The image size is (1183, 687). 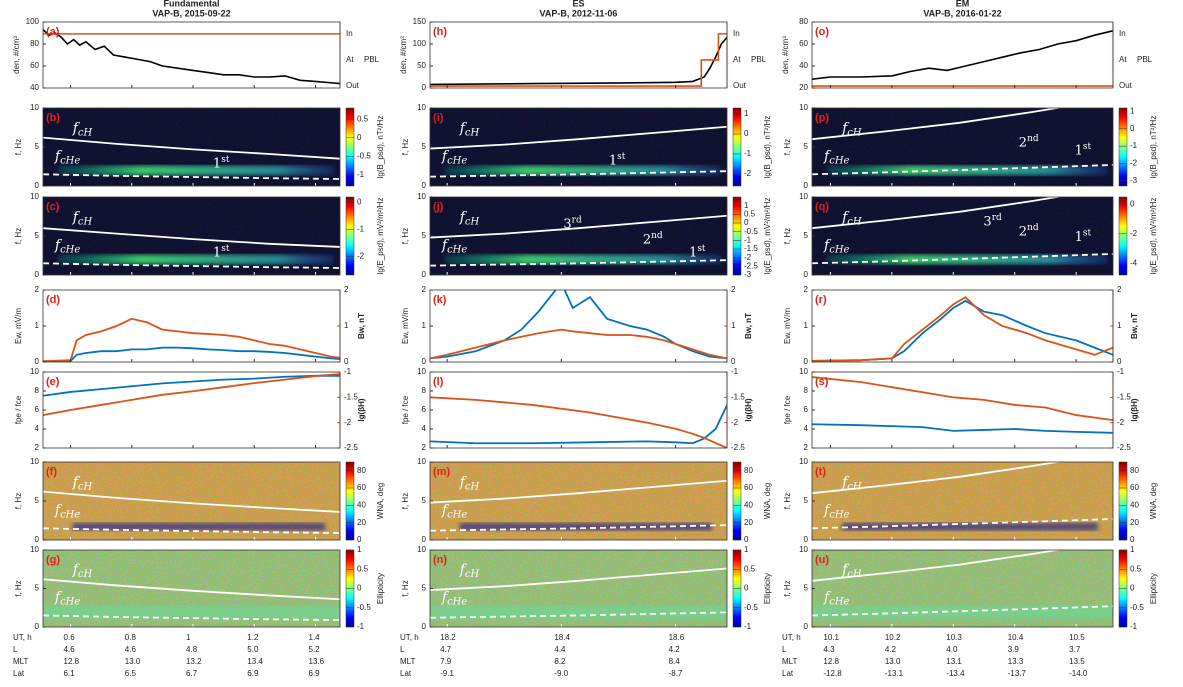 I want to click on ephemeris-value: 4.6, so click(x=70, y=649).